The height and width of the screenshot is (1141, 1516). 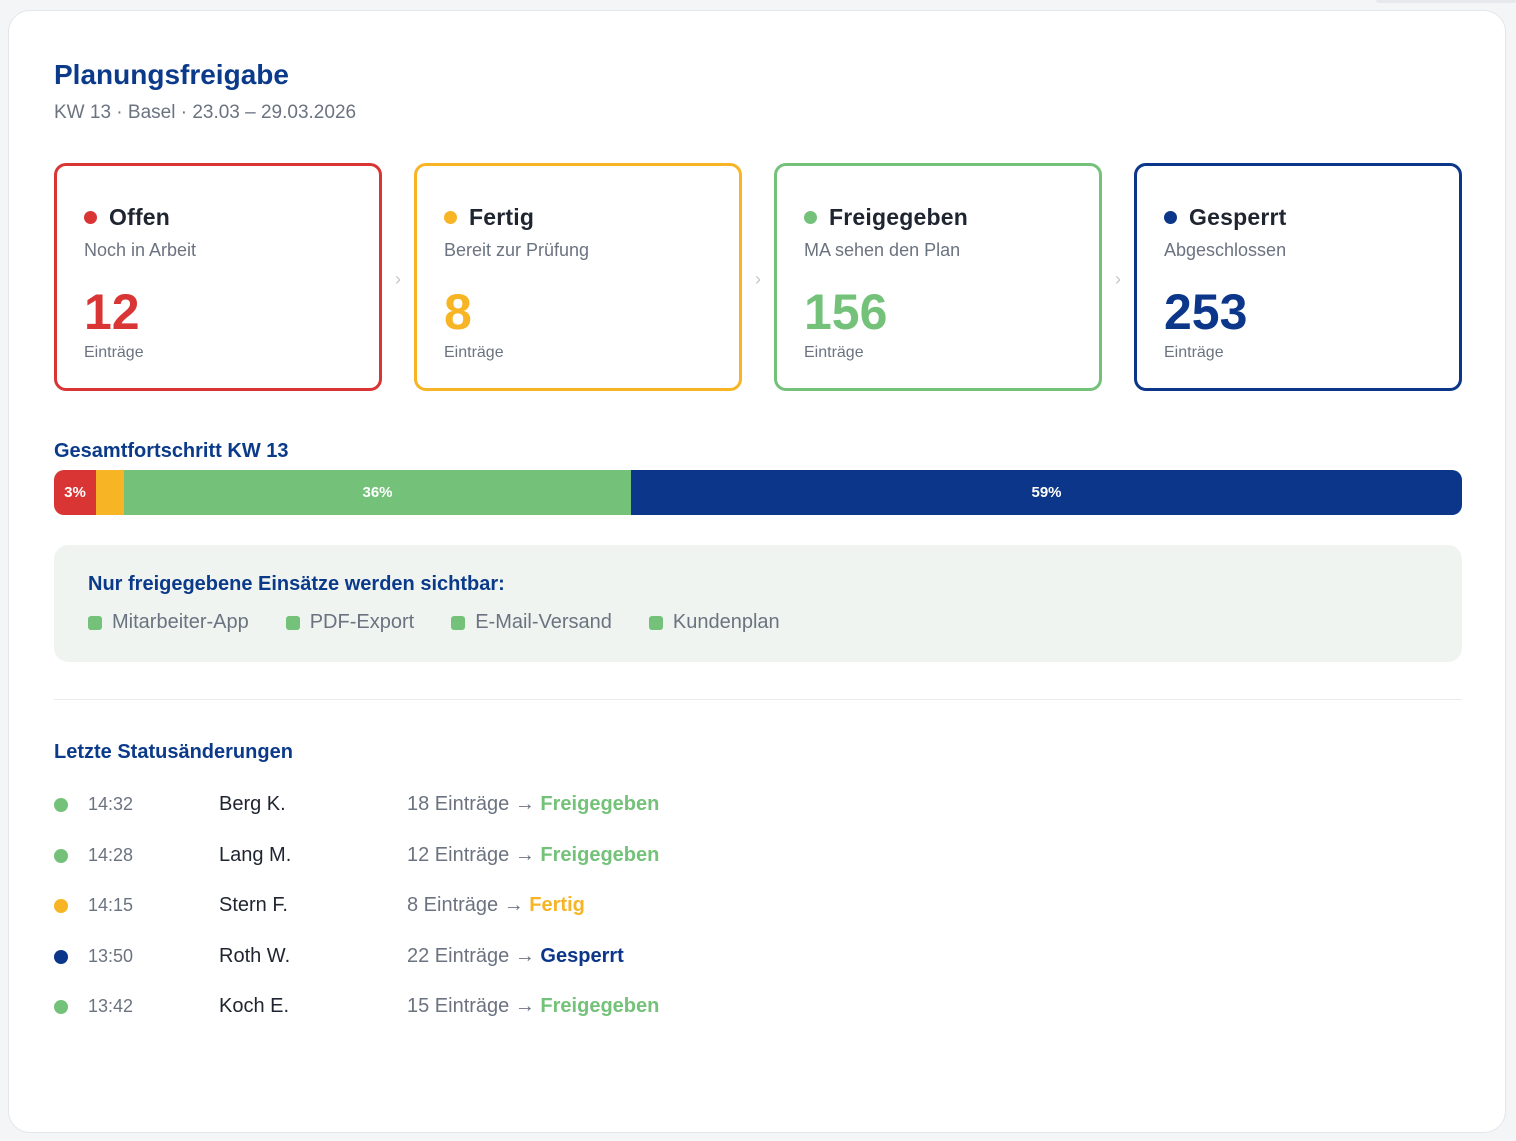 What do you see at coordinates (218, 277) in the screenshot?
I see `status-card-offen: Offen Noch in Arbeit 12 Einträge` at bounding box center [218, 277].